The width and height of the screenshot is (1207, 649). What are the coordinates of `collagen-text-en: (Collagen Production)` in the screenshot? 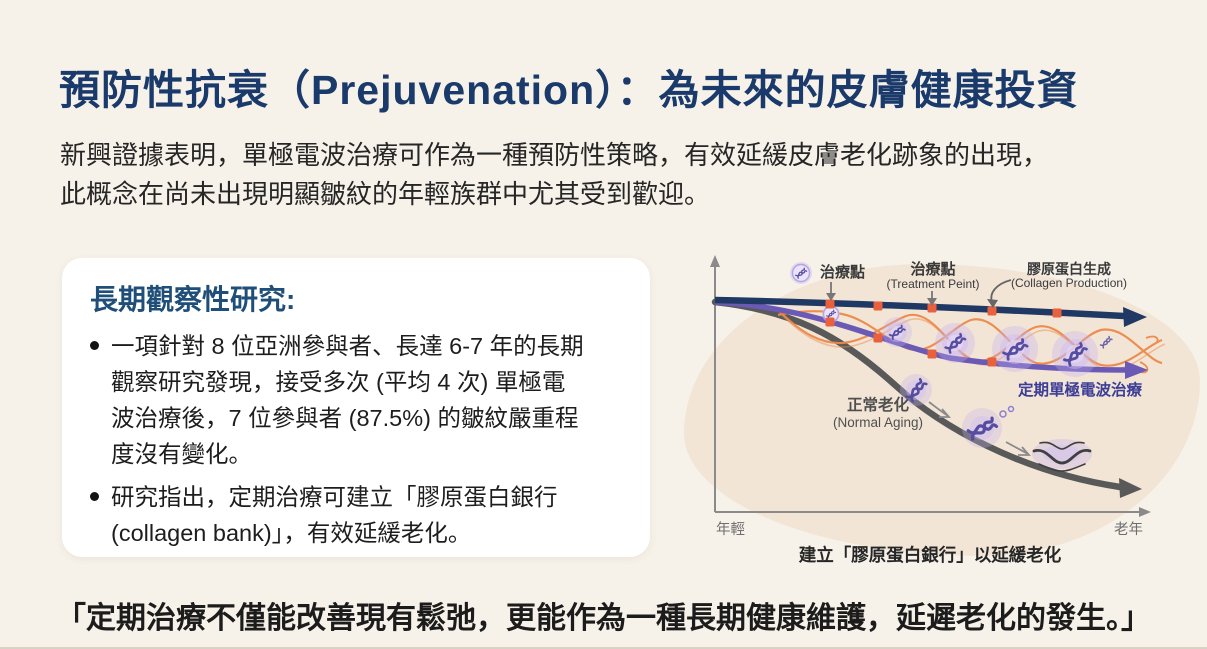 It's located at (1069, 283).